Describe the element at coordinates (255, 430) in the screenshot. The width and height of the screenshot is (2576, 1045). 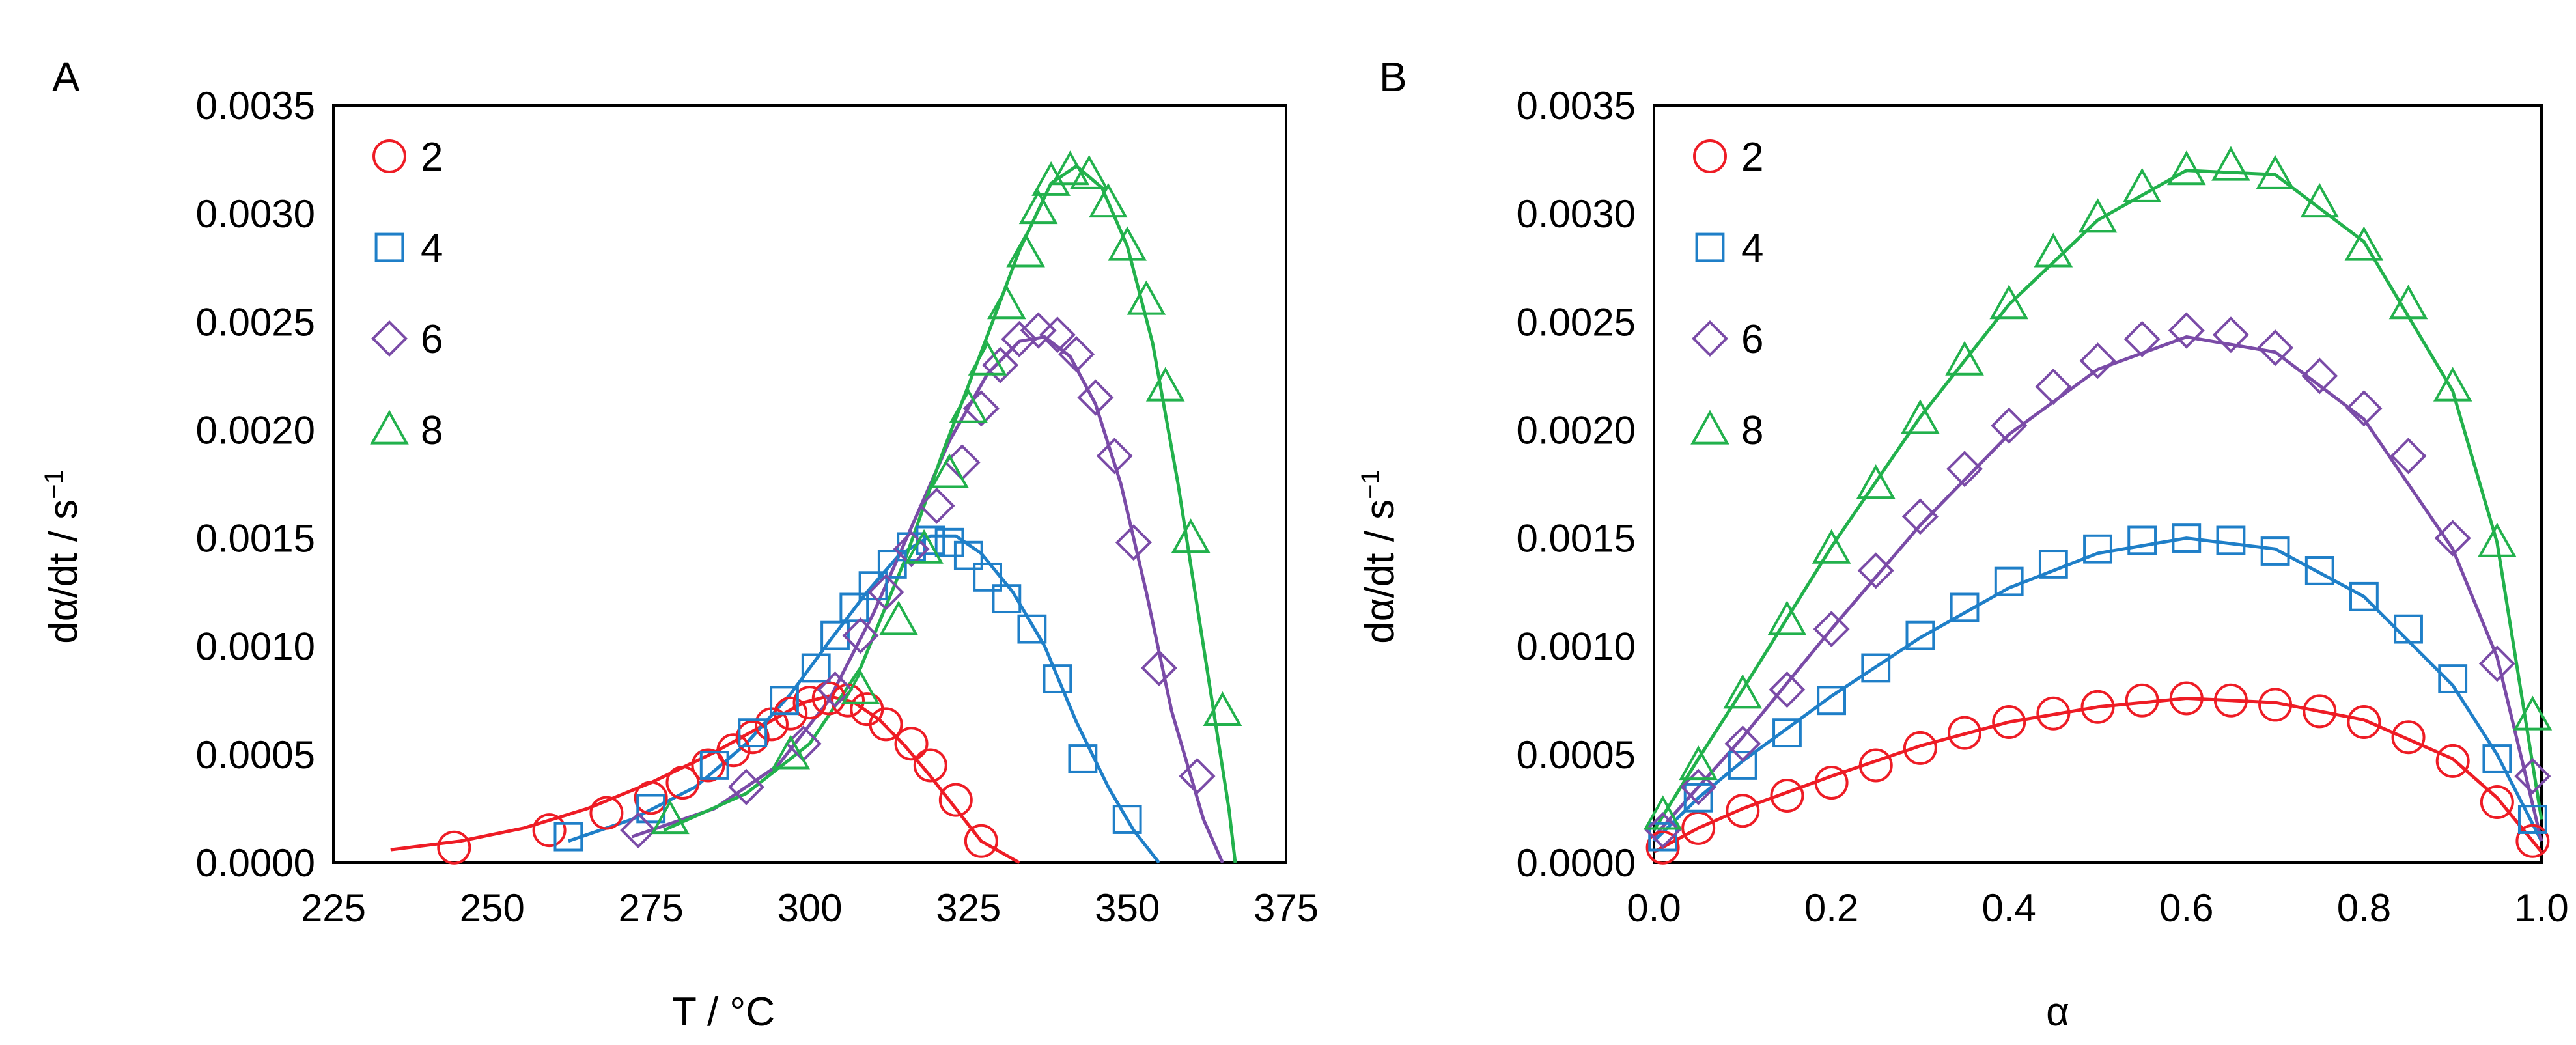
I see `y-tick-label: 0.0020` at that location.